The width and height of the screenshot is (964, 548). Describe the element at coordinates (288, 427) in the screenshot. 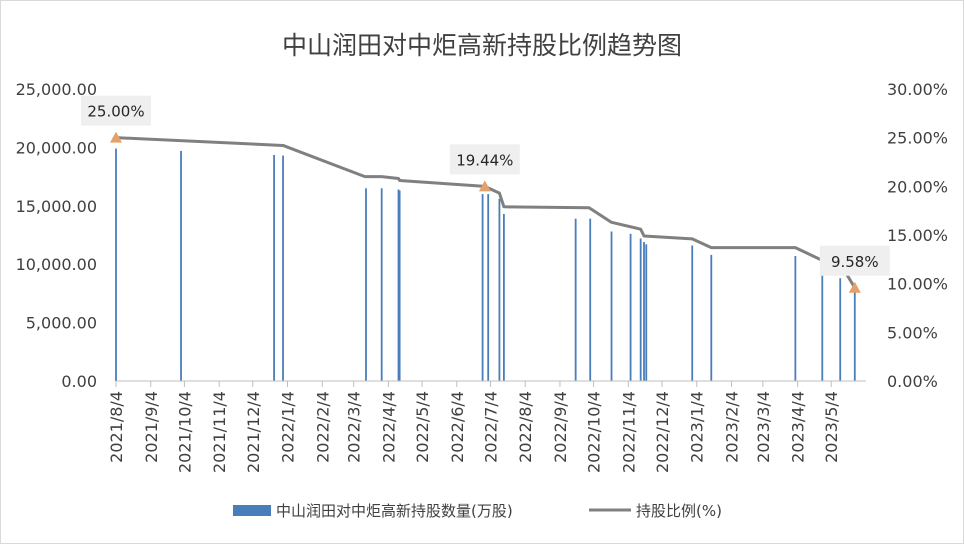

I see `x-axis-tick-label: 2022/1/4` at that location.